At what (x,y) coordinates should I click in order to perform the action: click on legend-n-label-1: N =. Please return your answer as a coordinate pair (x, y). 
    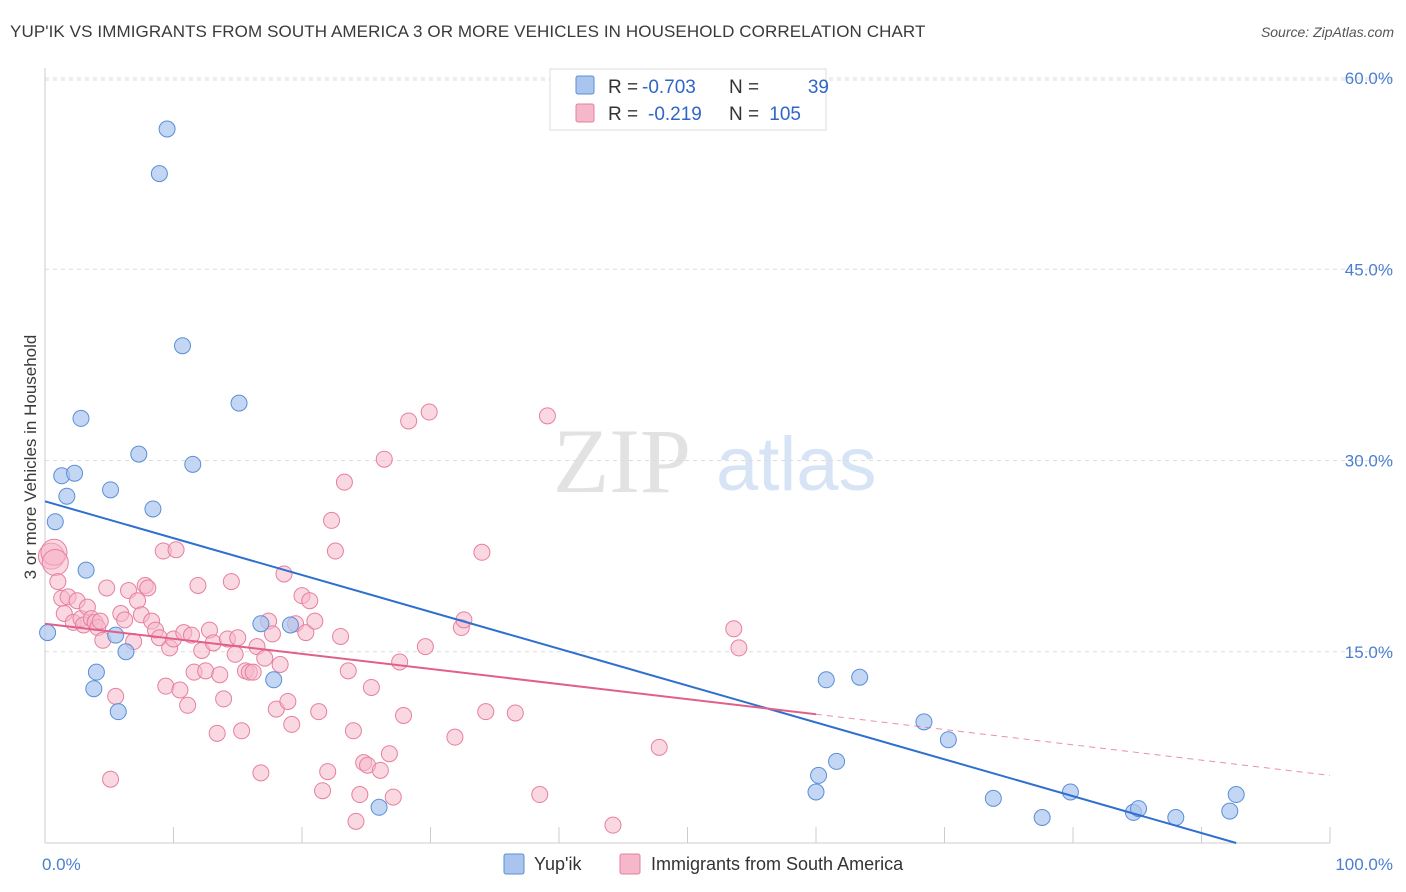
    Looking at the image, I should click on (744, 87).